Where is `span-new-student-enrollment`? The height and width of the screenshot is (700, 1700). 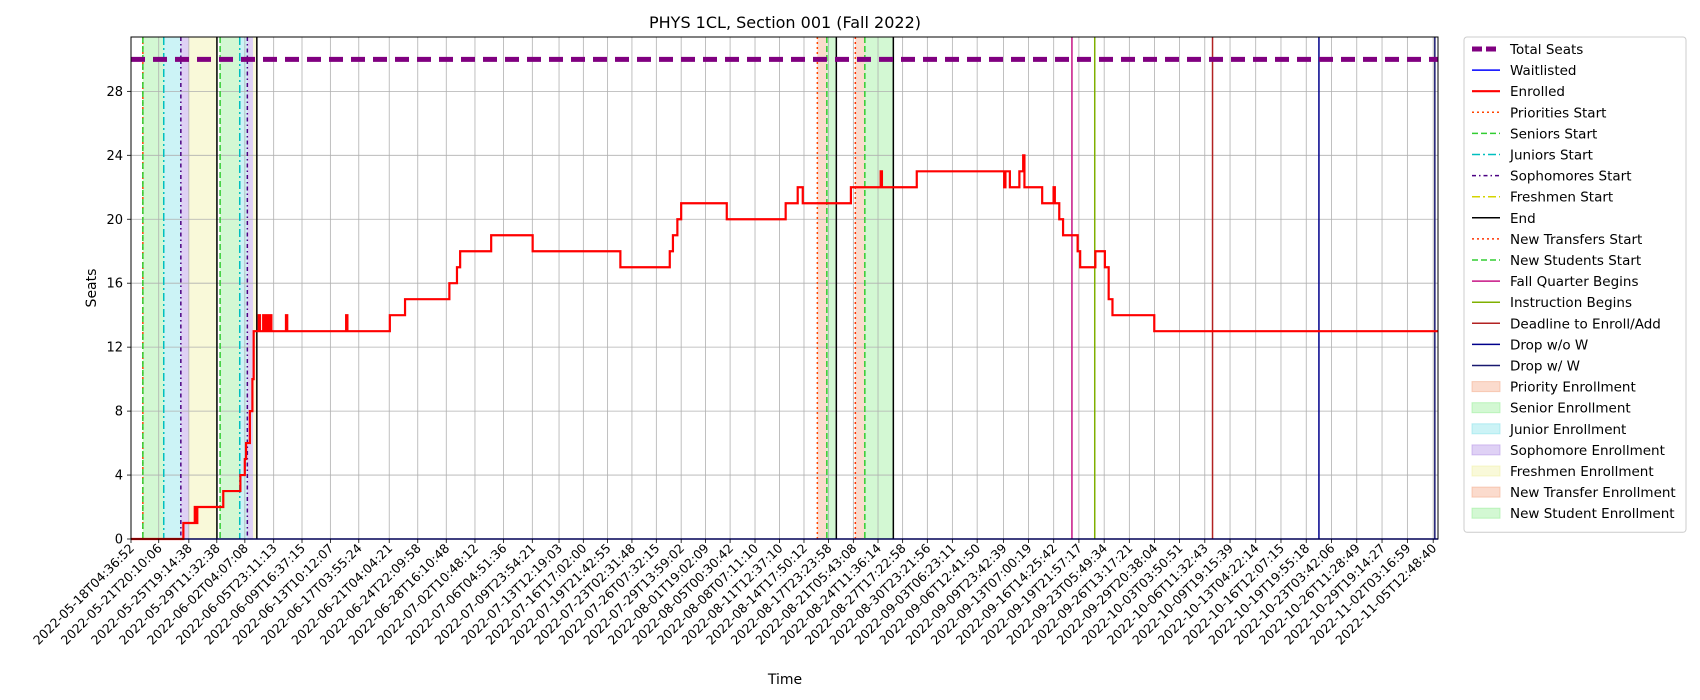 span-new-student-enrollment is located at coordinates (879, 288).